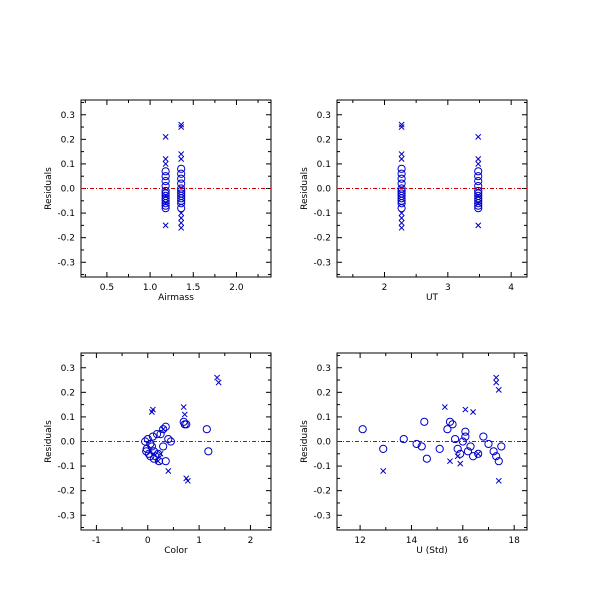 The image size is (608, 613). Describe the element at coordinates (66, 239) in the screenshot. I see `y-tick-label: -0.2` at that location.